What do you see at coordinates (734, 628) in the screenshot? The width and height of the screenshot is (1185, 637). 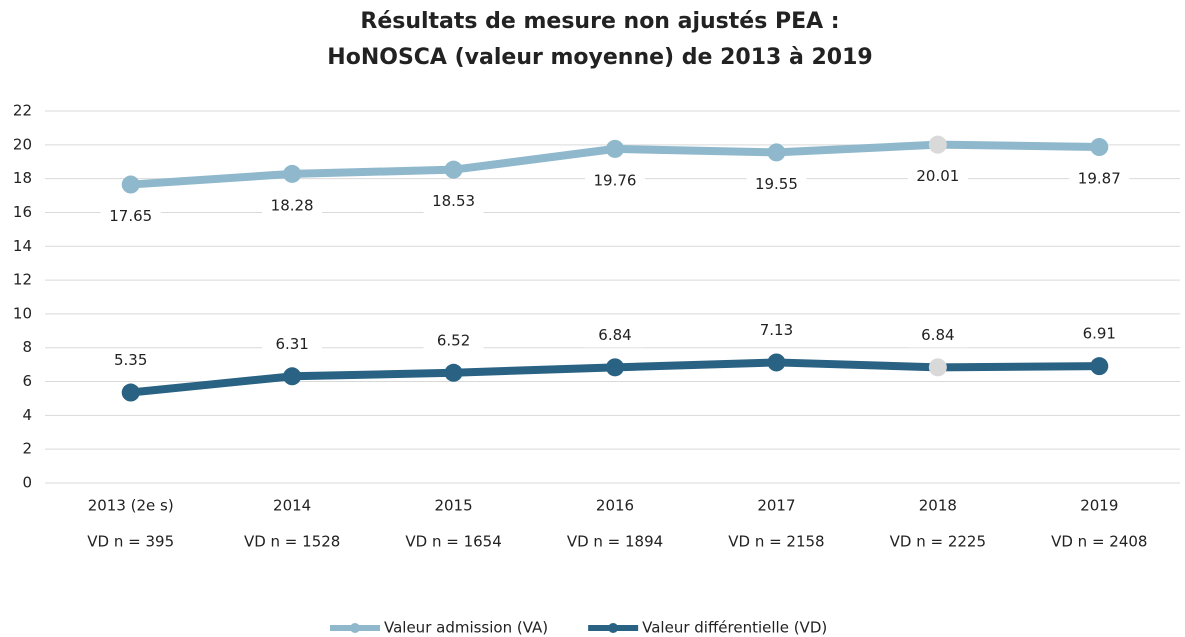 I see `legend-label: Valeur différentielle (VD)` at bounding box center [734, 628].